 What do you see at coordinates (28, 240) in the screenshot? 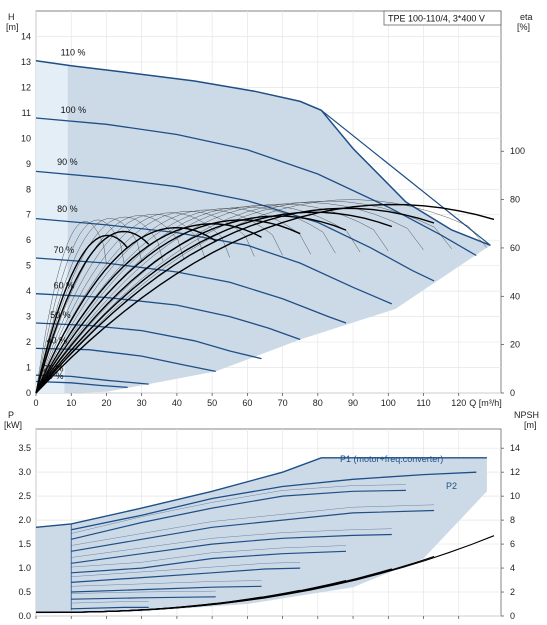
I see `y-tick-label: 6` at bounding box center [28, 240].